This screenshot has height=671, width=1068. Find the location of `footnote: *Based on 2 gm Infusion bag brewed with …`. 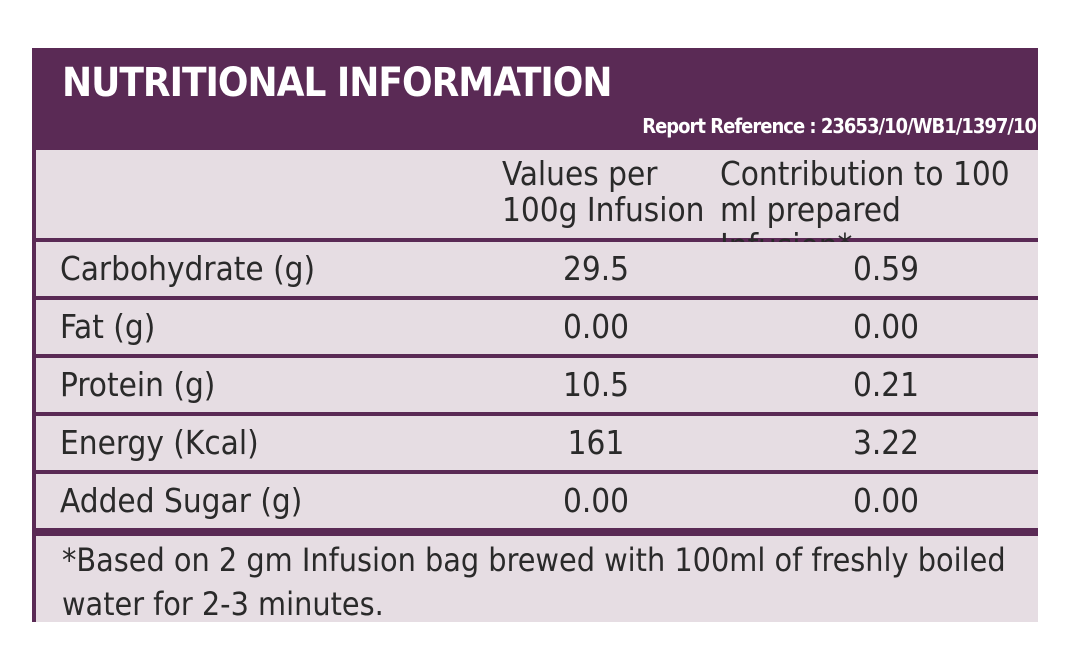

footnote: *Based on 2 gm Infusion bag brewed with … is located at coordinates (537, 579).